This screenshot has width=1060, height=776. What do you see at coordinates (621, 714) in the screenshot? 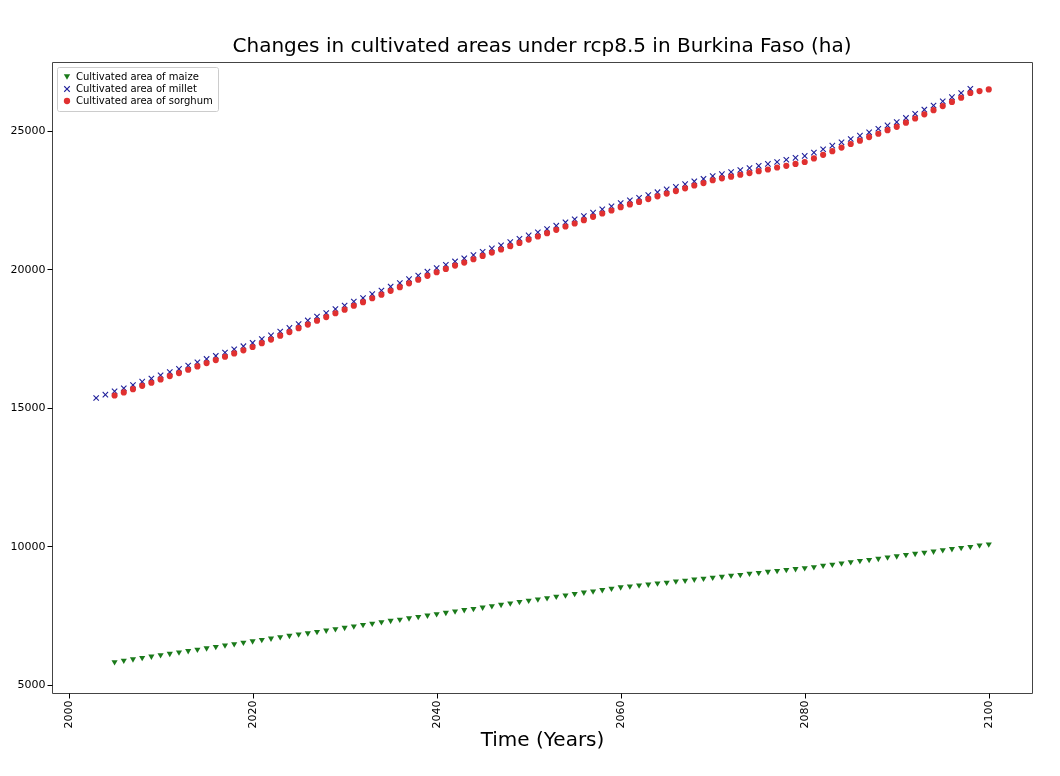
I see `x-tick-label: 2060` at bounding box center [621, 714].